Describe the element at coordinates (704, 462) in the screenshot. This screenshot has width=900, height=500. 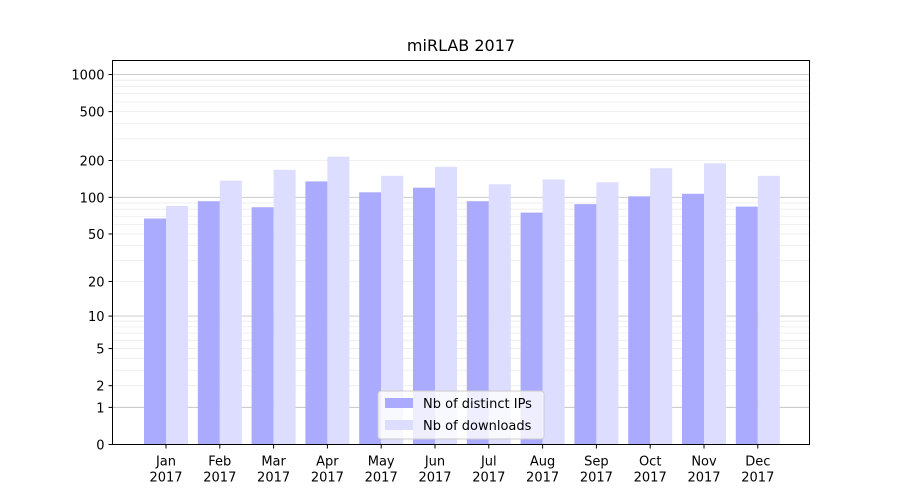
I see `x-tick-label-month: Nov` at that location.